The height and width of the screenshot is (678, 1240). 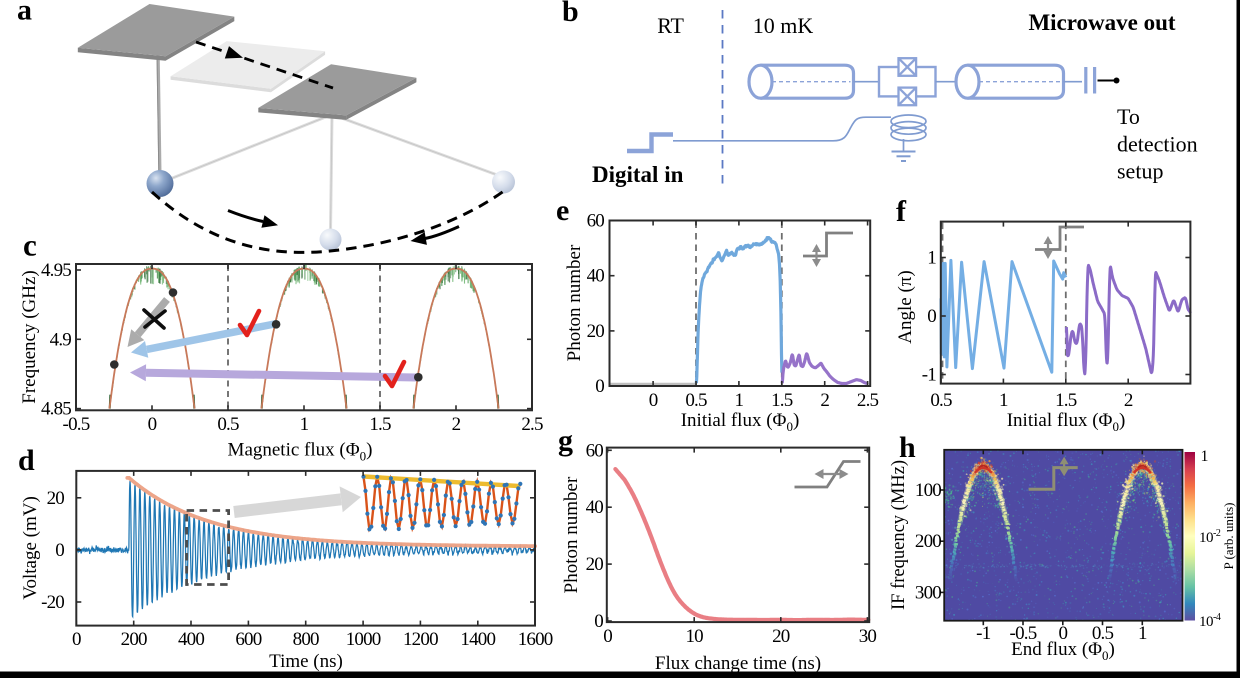 What do you see at coordinates (868, 636) in the screenshot?
I see `svg-text: 30` at bounding box center [868, 636].